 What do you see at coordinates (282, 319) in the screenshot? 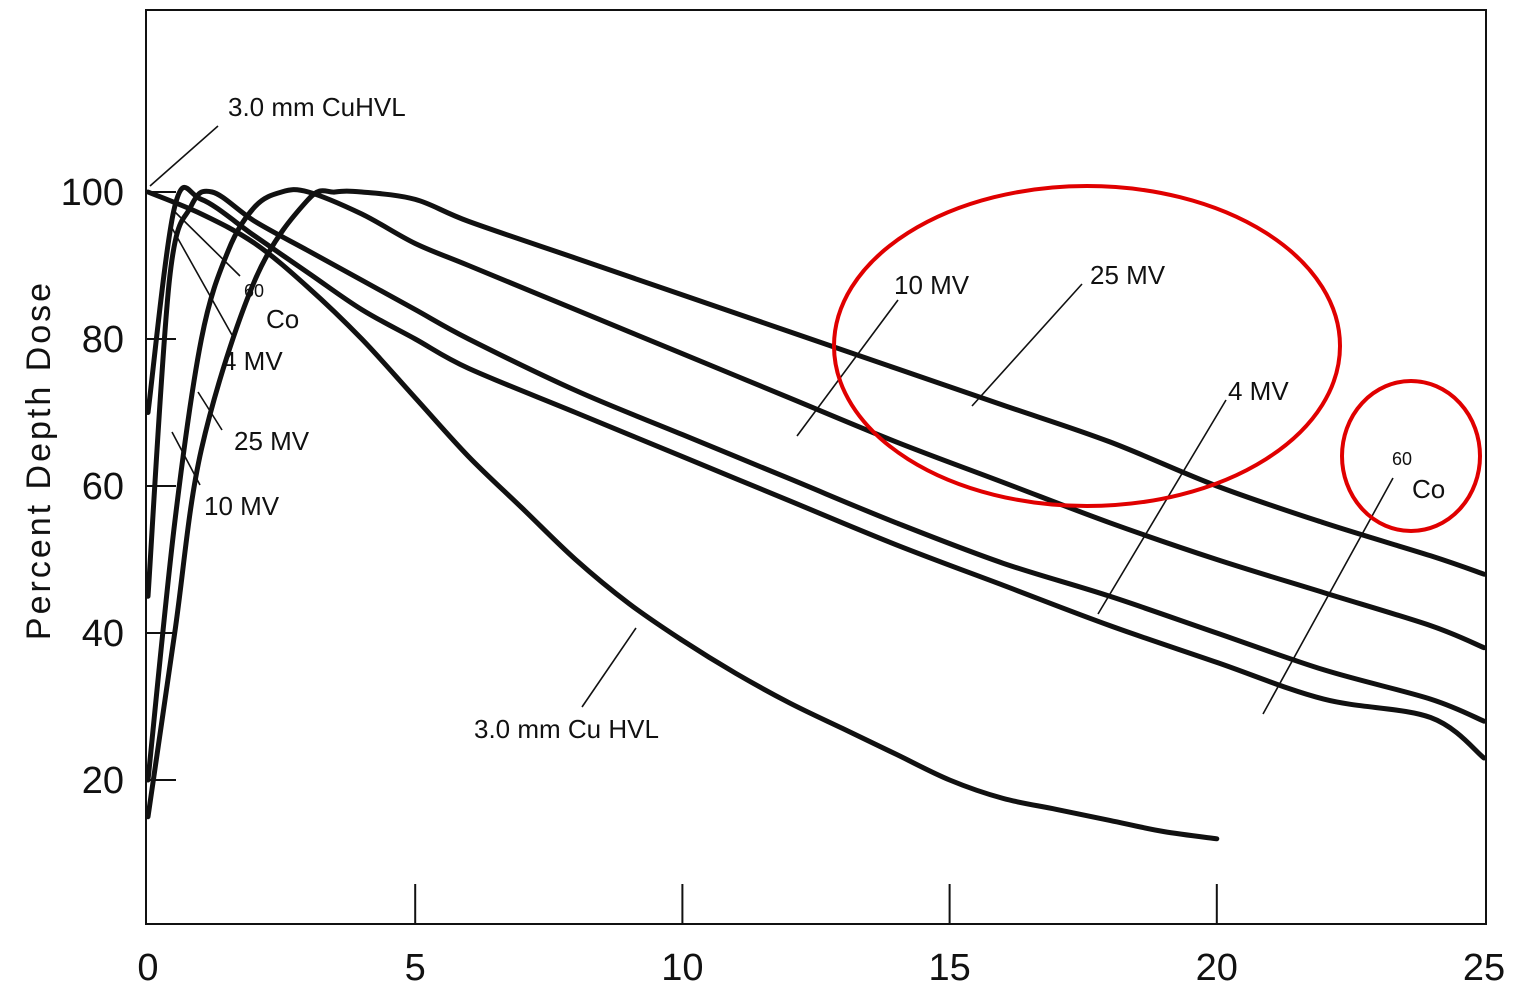
I see `annotation-60co-left: Co` at bounding box center [282, 319].